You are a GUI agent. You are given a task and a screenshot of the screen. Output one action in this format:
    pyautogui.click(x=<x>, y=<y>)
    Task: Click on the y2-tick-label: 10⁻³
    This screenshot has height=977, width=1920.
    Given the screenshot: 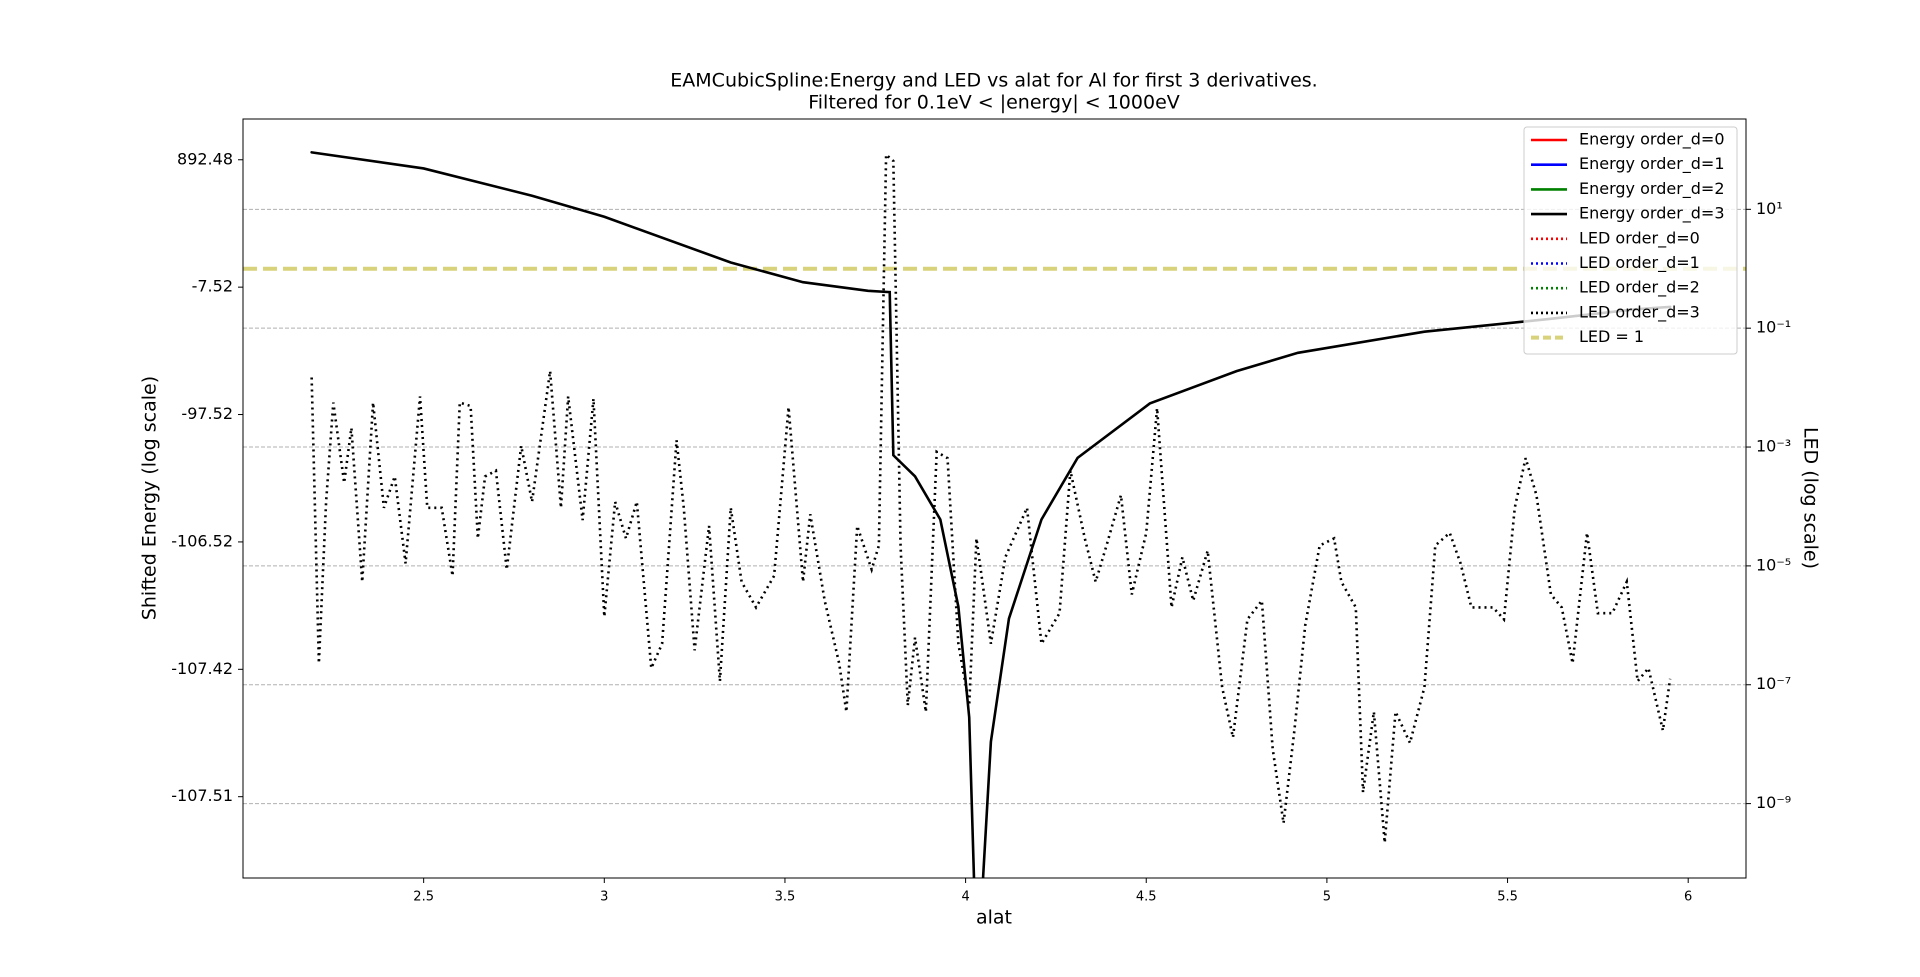 What is the action you would take?
    pyautogui.click(x=1773, y=446)
    